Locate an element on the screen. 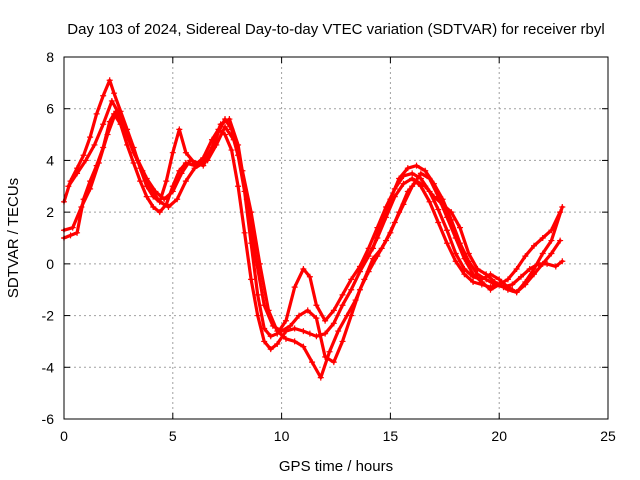 This screenshot has width=640, height=480. x-tick-label: 25 is located at coordinates (608, 436).